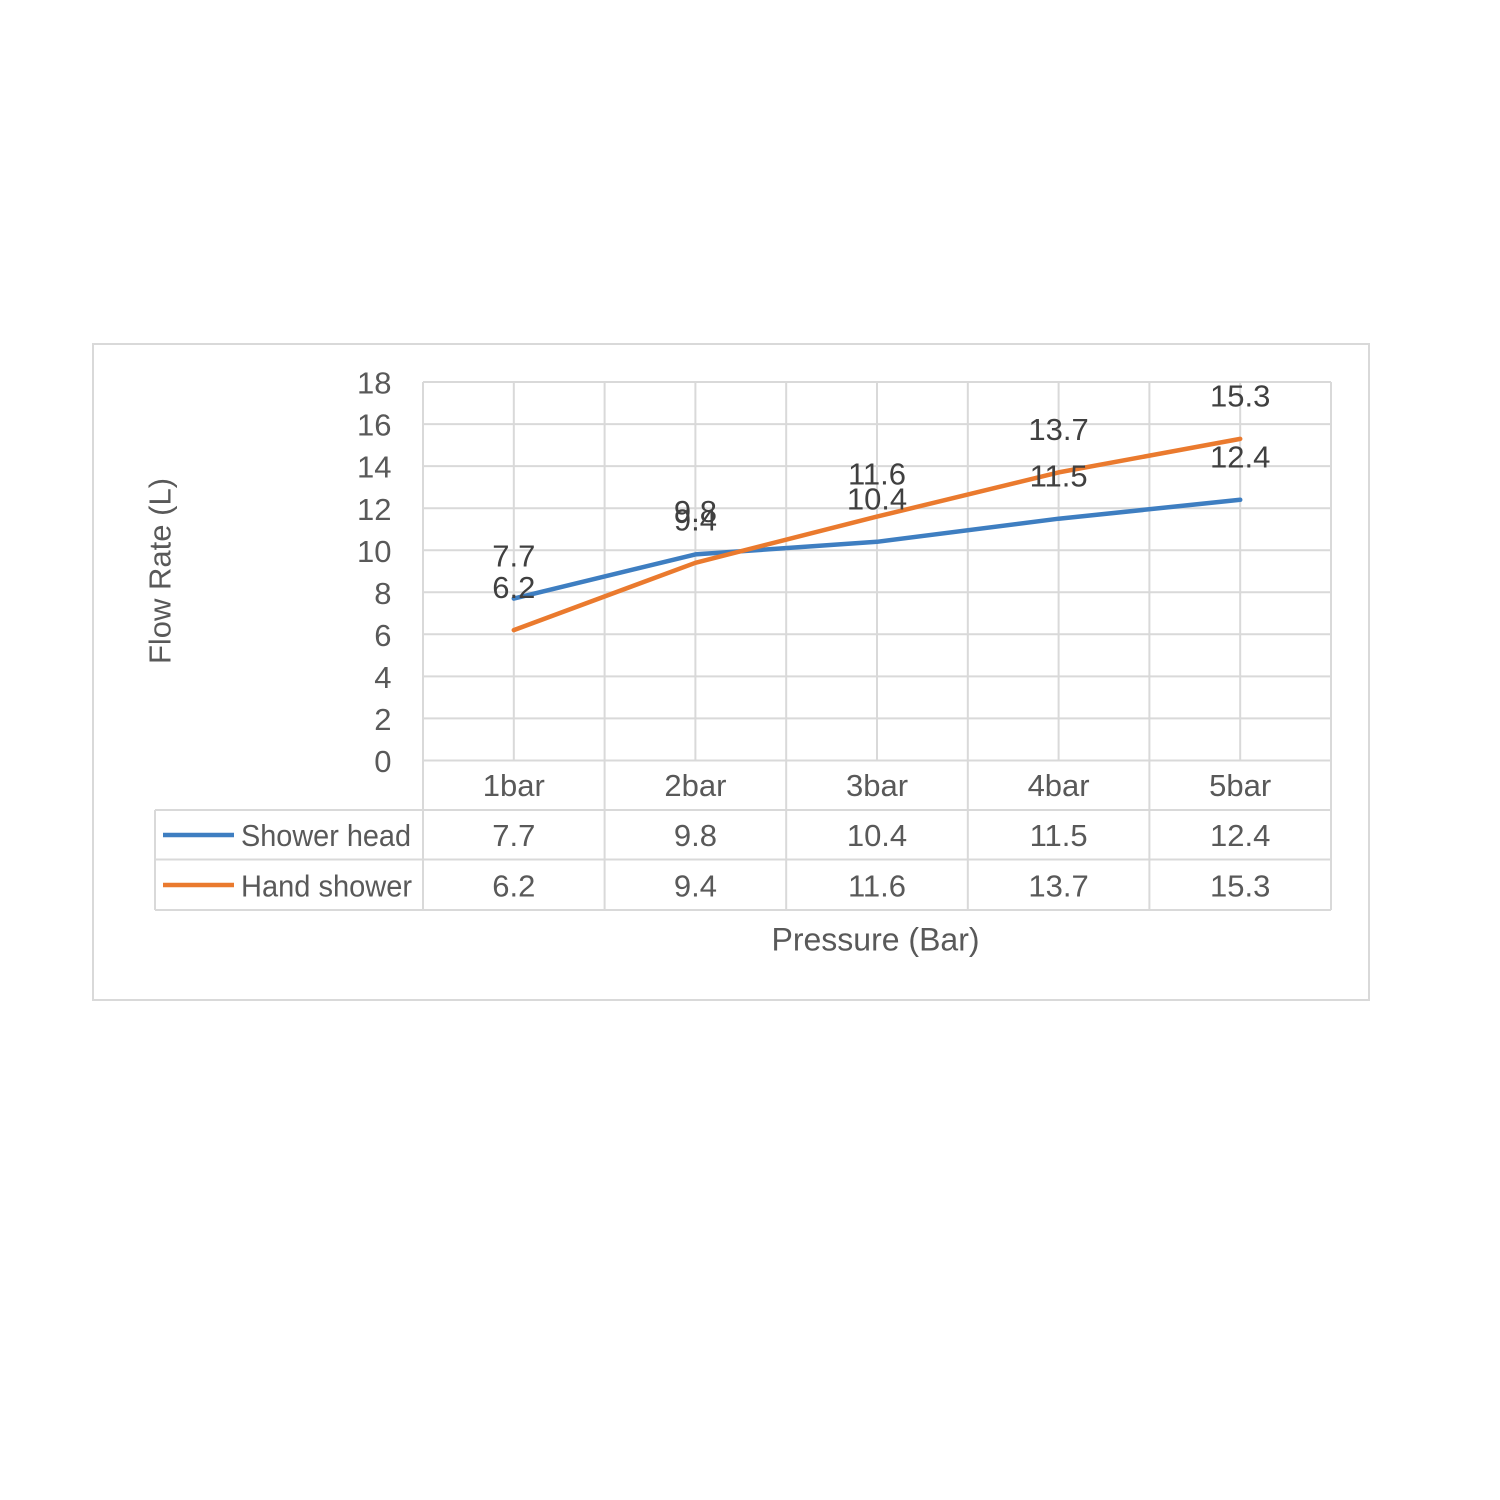 This screenshot has height=1500, width=1500. What do you see at coordinates (877, 785) in the screenshot?
I see `svg-text: 3bar` at bounding box center [877, 785].